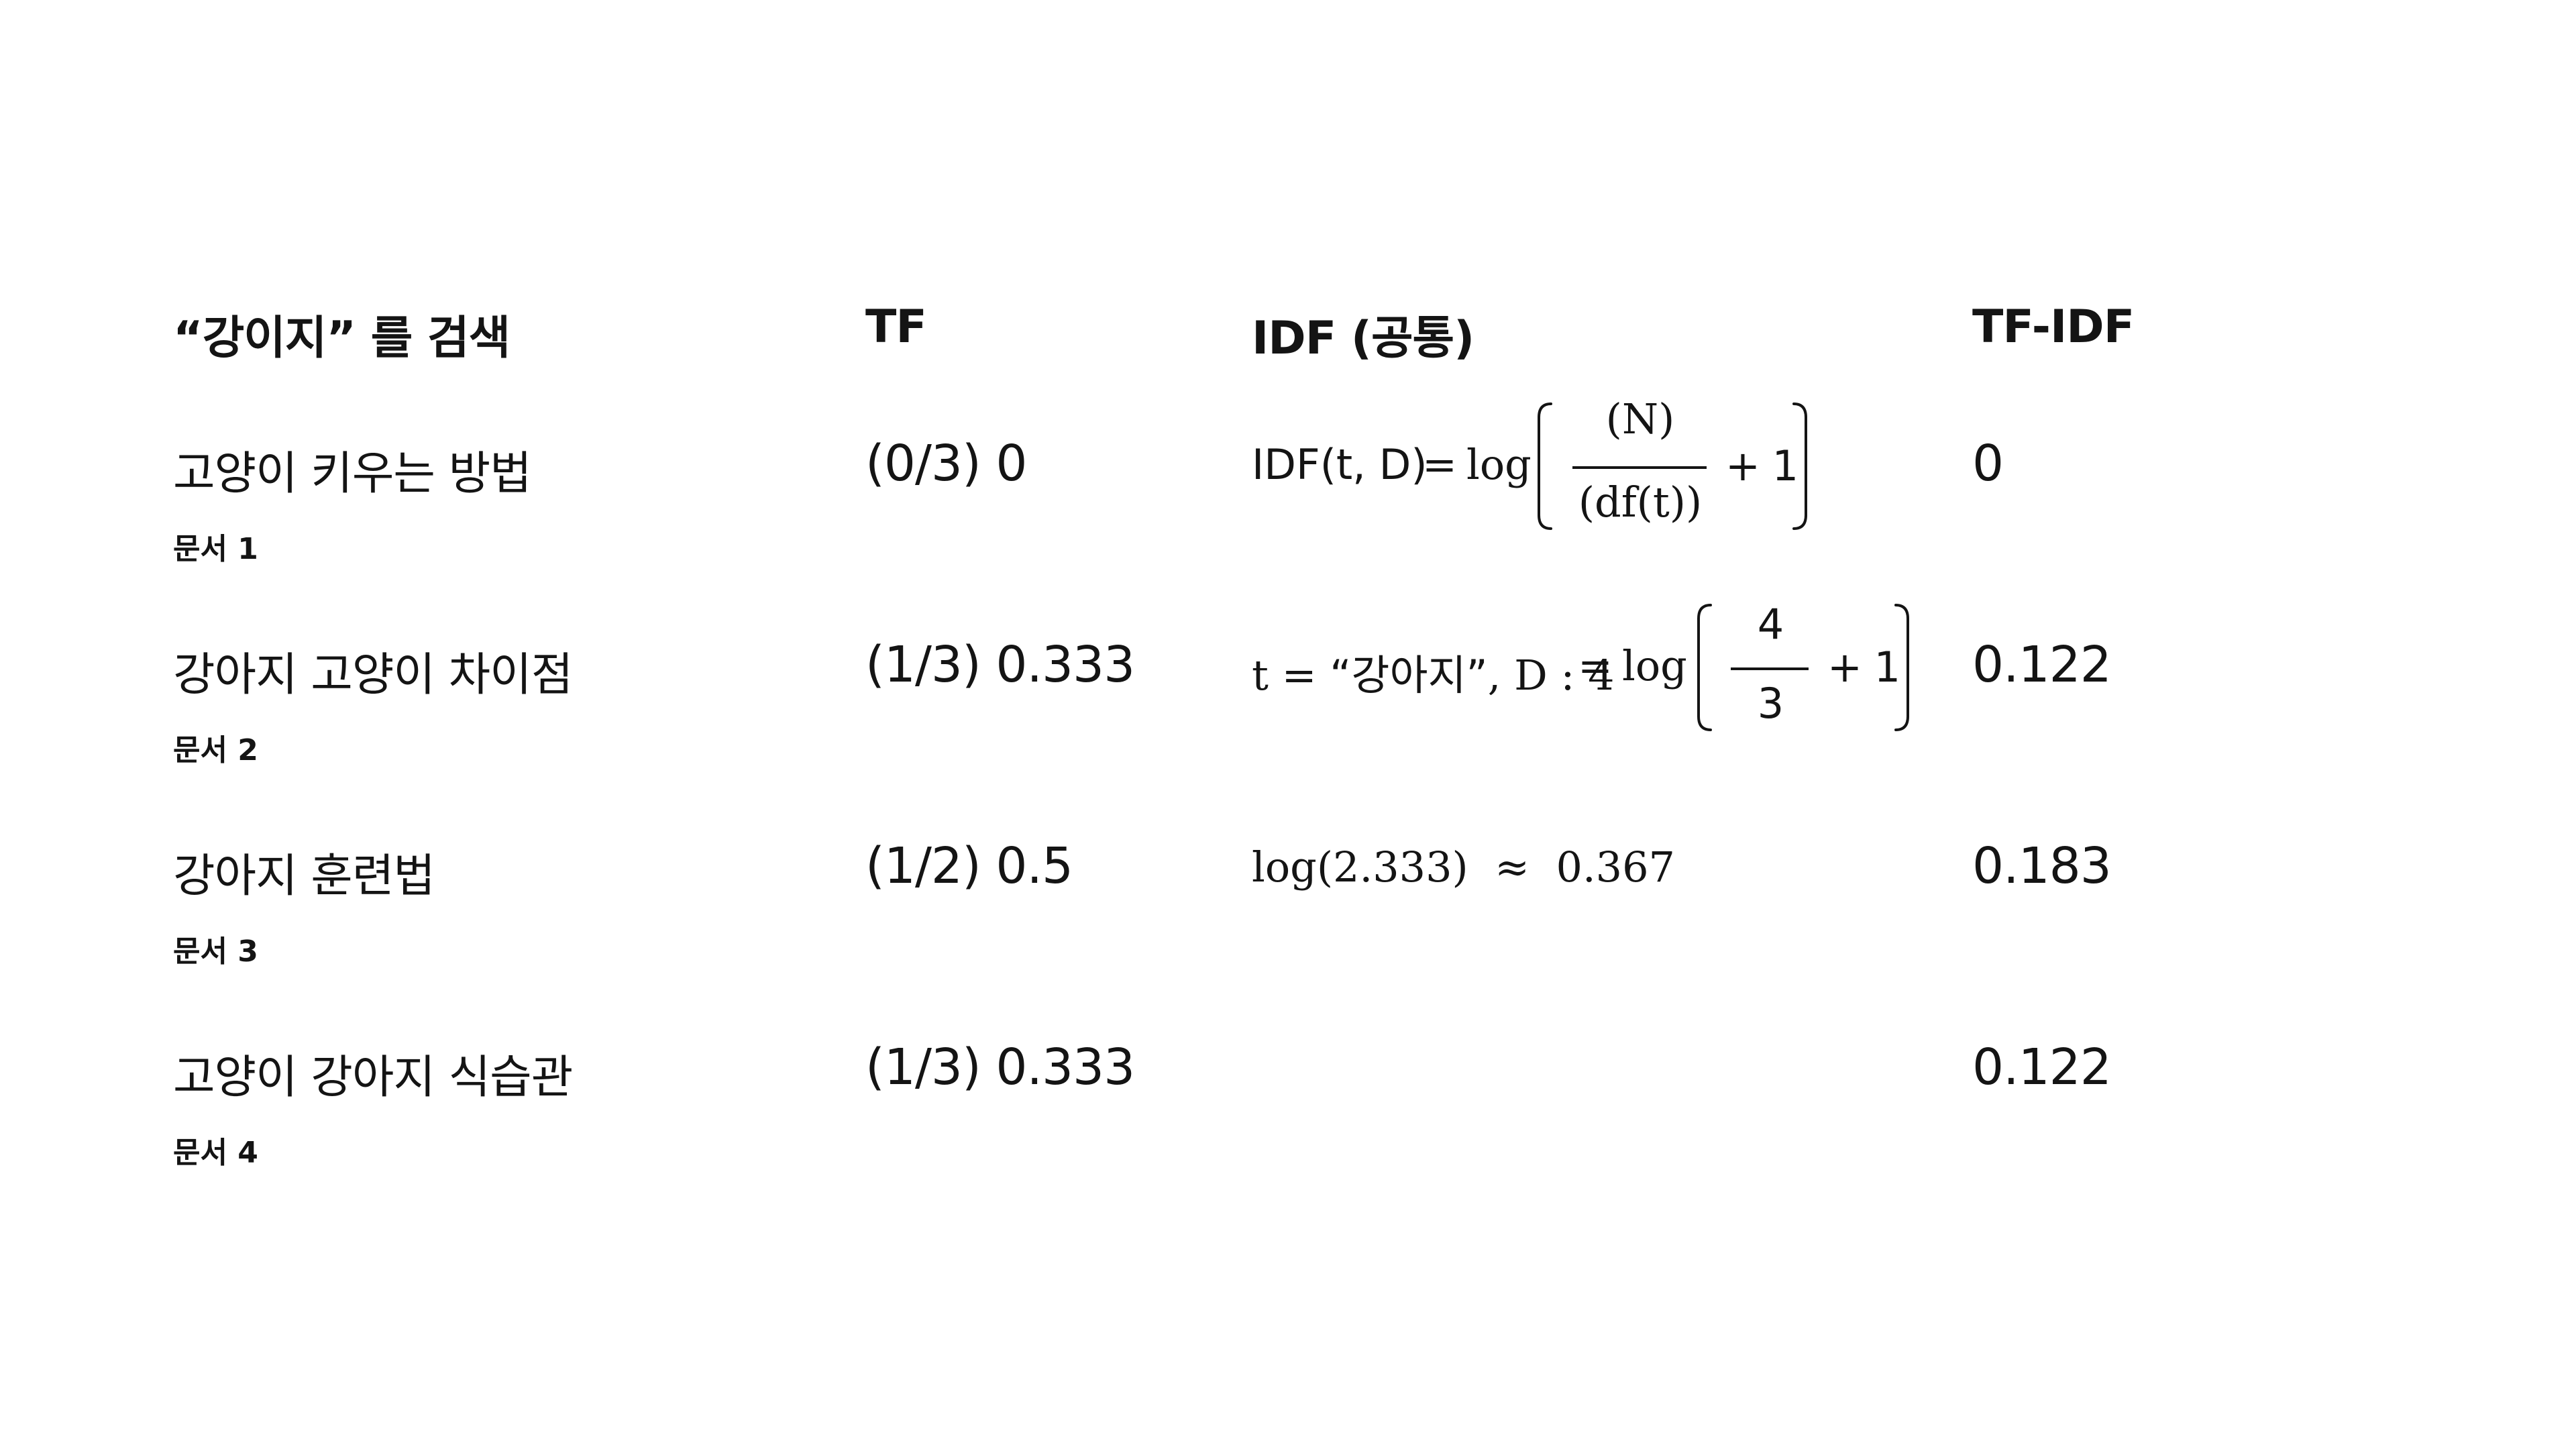 The height and width of the screenshot is (1449, 2576). I want to click on doc-tf: (0/3) 0, so click(946, 463).